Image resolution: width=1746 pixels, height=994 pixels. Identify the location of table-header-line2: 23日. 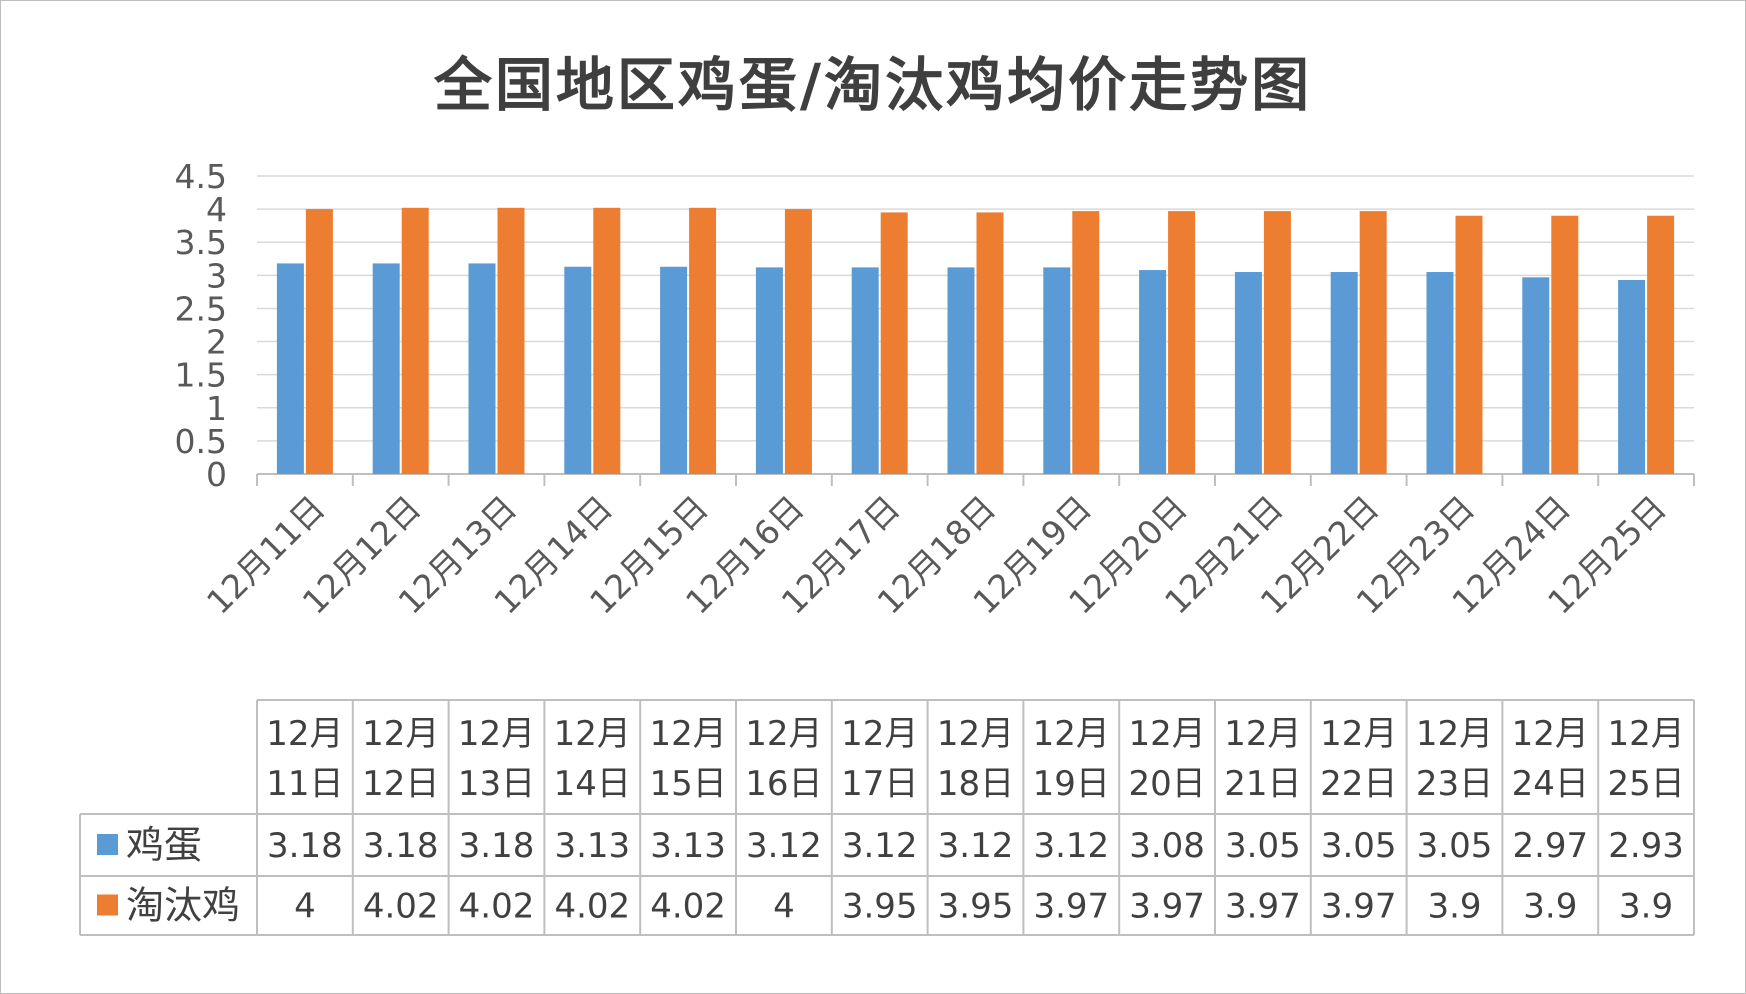
(1454, 784).